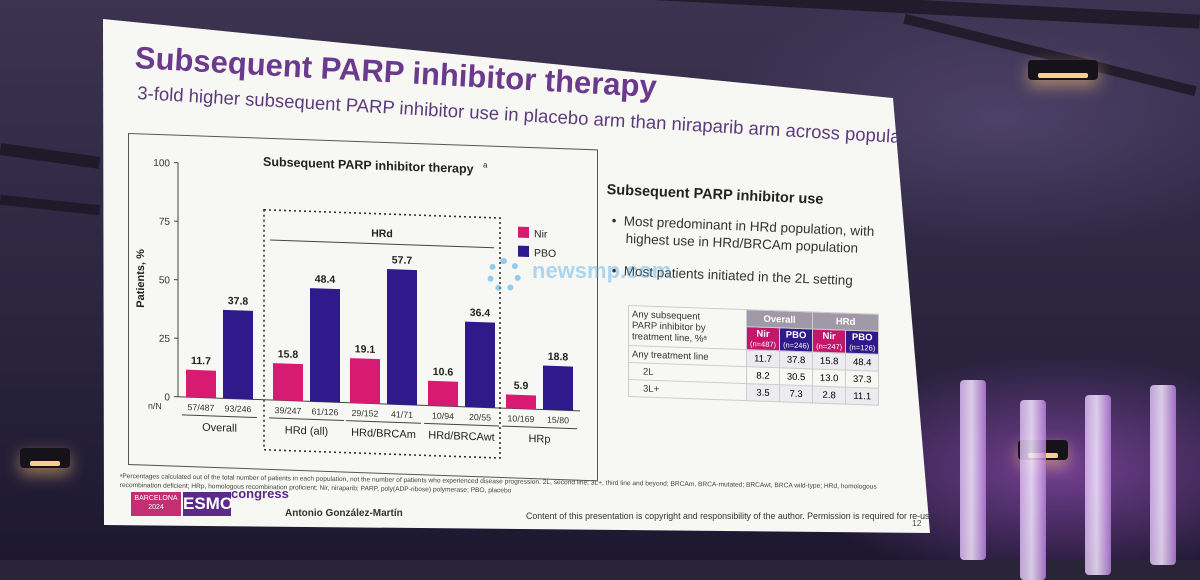 The image size is (1200, 580). I want to click on table-col-header: Nir(n=247), so click(829, 341).